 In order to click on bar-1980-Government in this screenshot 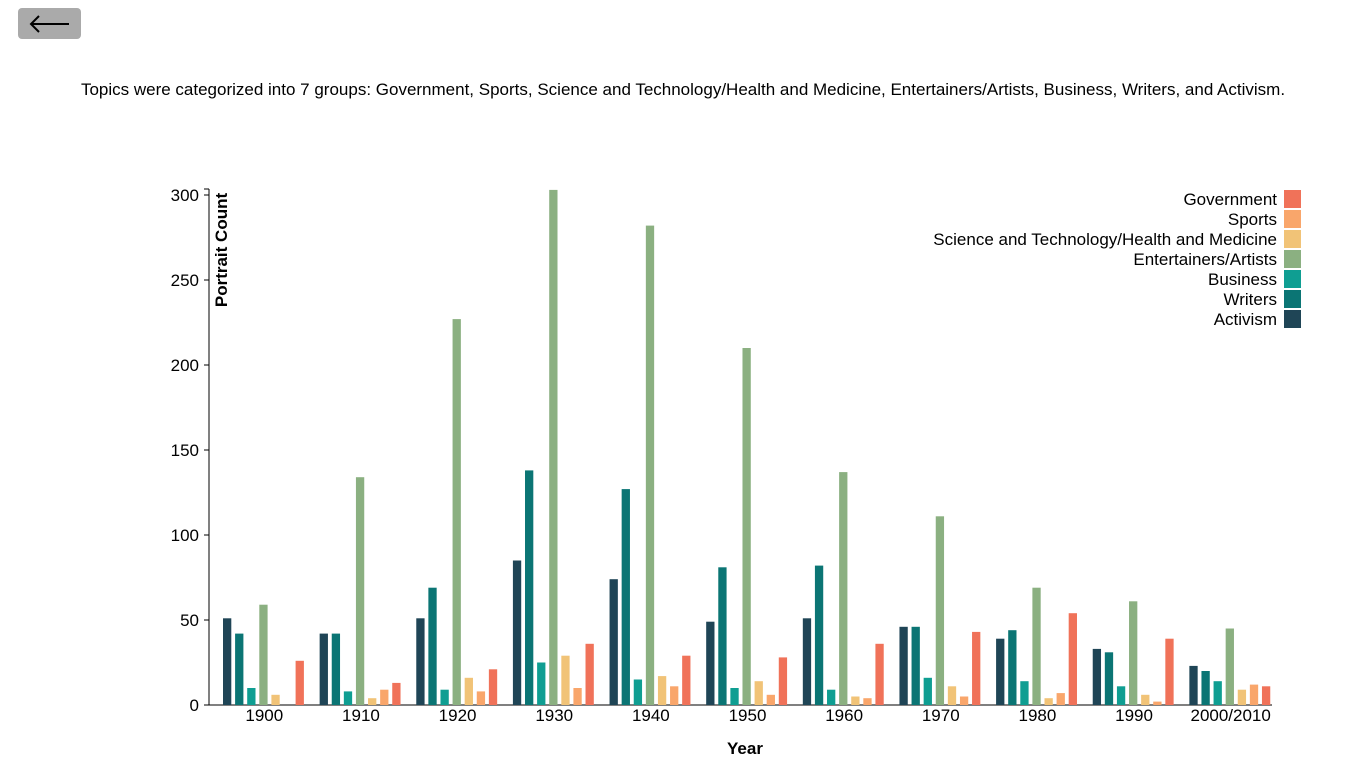, I will do `click(1072, 659)`.